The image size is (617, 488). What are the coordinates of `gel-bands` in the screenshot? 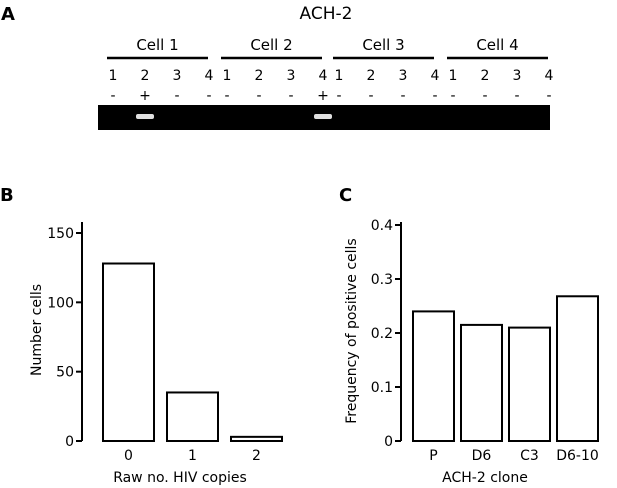 It's located at (234, 116).